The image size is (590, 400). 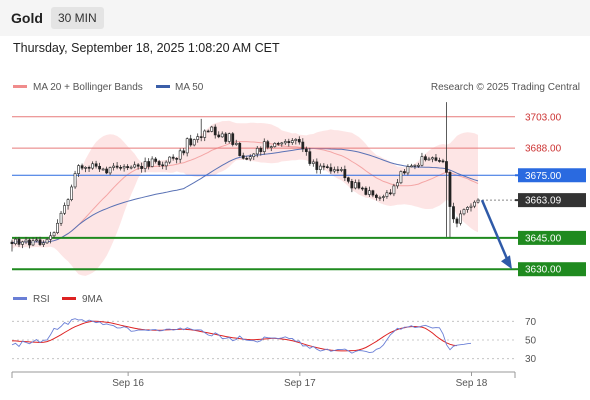 What do you see at coordinates (20, 86) in the screenshot?
I see `legend-swatch-ma20` at bounding box center [20, 86].